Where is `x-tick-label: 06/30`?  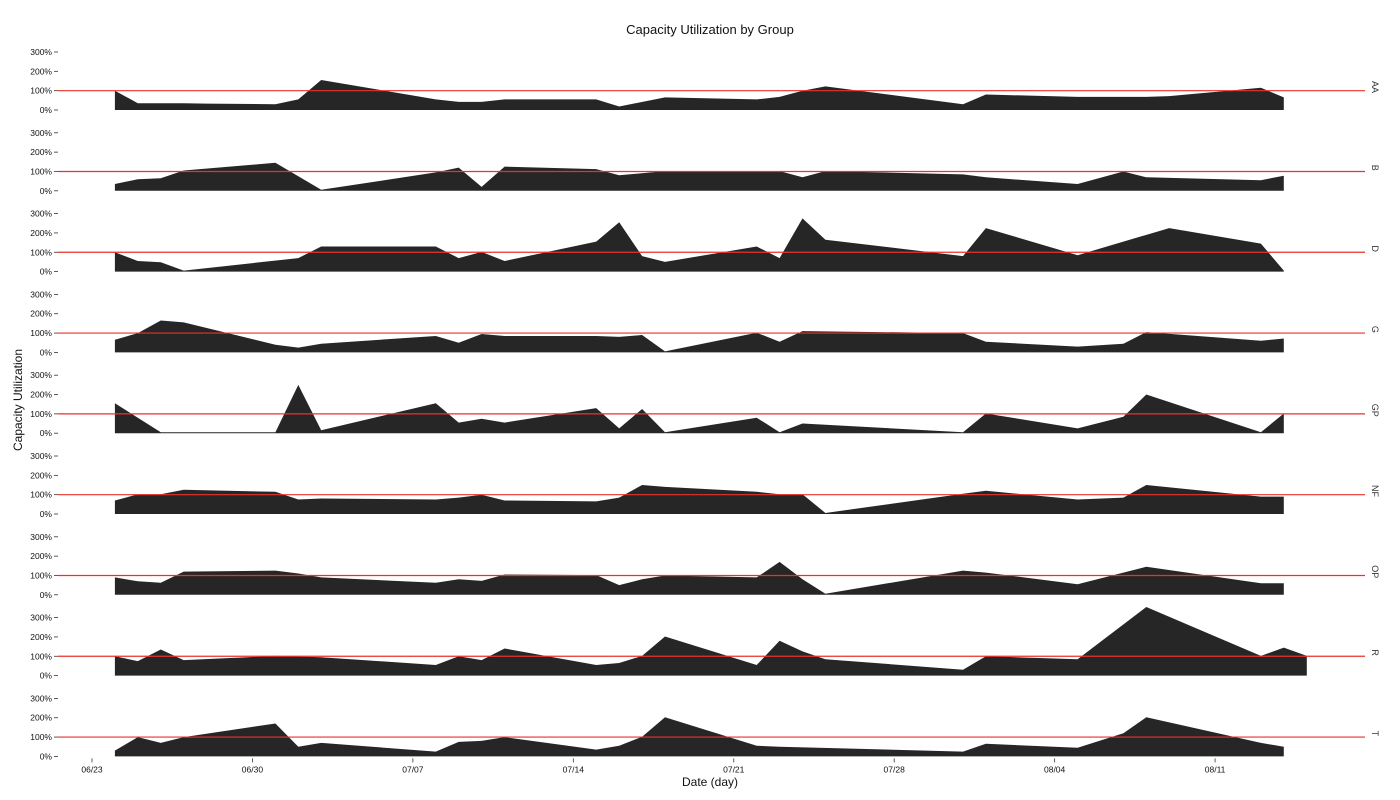 x-tick-label: 06/30 is located at coordinates (253, 769).